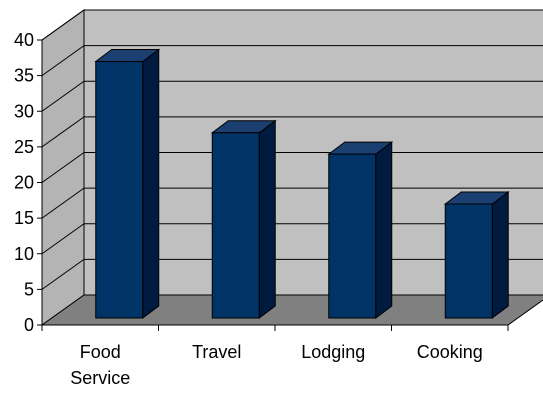  Describe the element at coordinates (29, 289) in the screenshot. I see `y-tick-label: 5` at that location.